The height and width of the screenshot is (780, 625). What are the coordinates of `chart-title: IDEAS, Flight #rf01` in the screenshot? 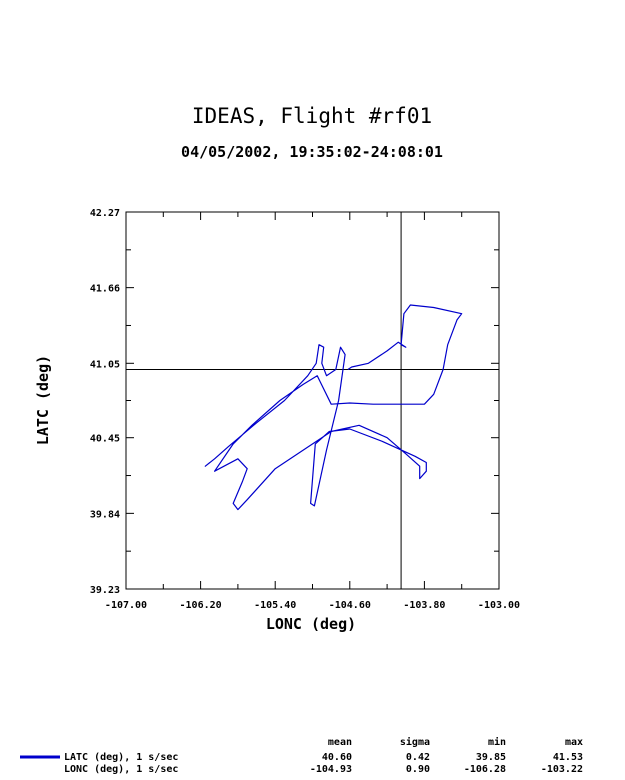 It's located at (312, 116).